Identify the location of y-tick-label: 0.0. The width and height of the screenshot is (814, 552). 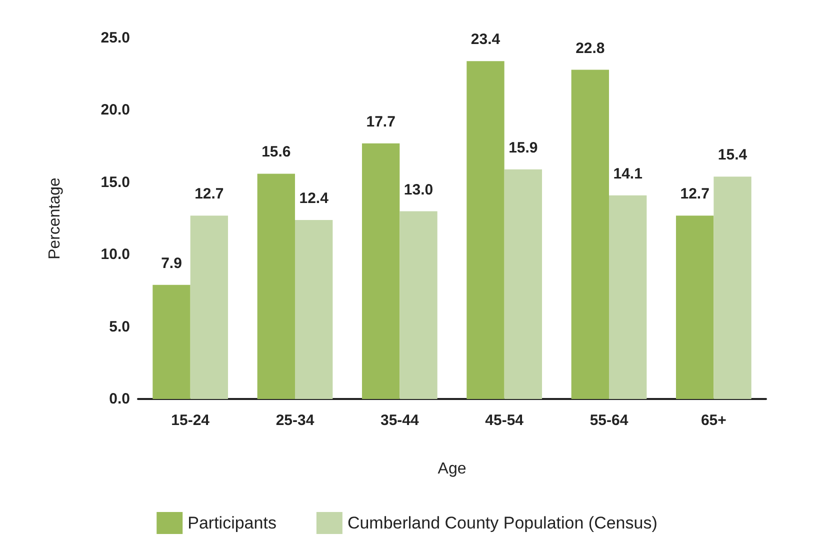
(119, 399).